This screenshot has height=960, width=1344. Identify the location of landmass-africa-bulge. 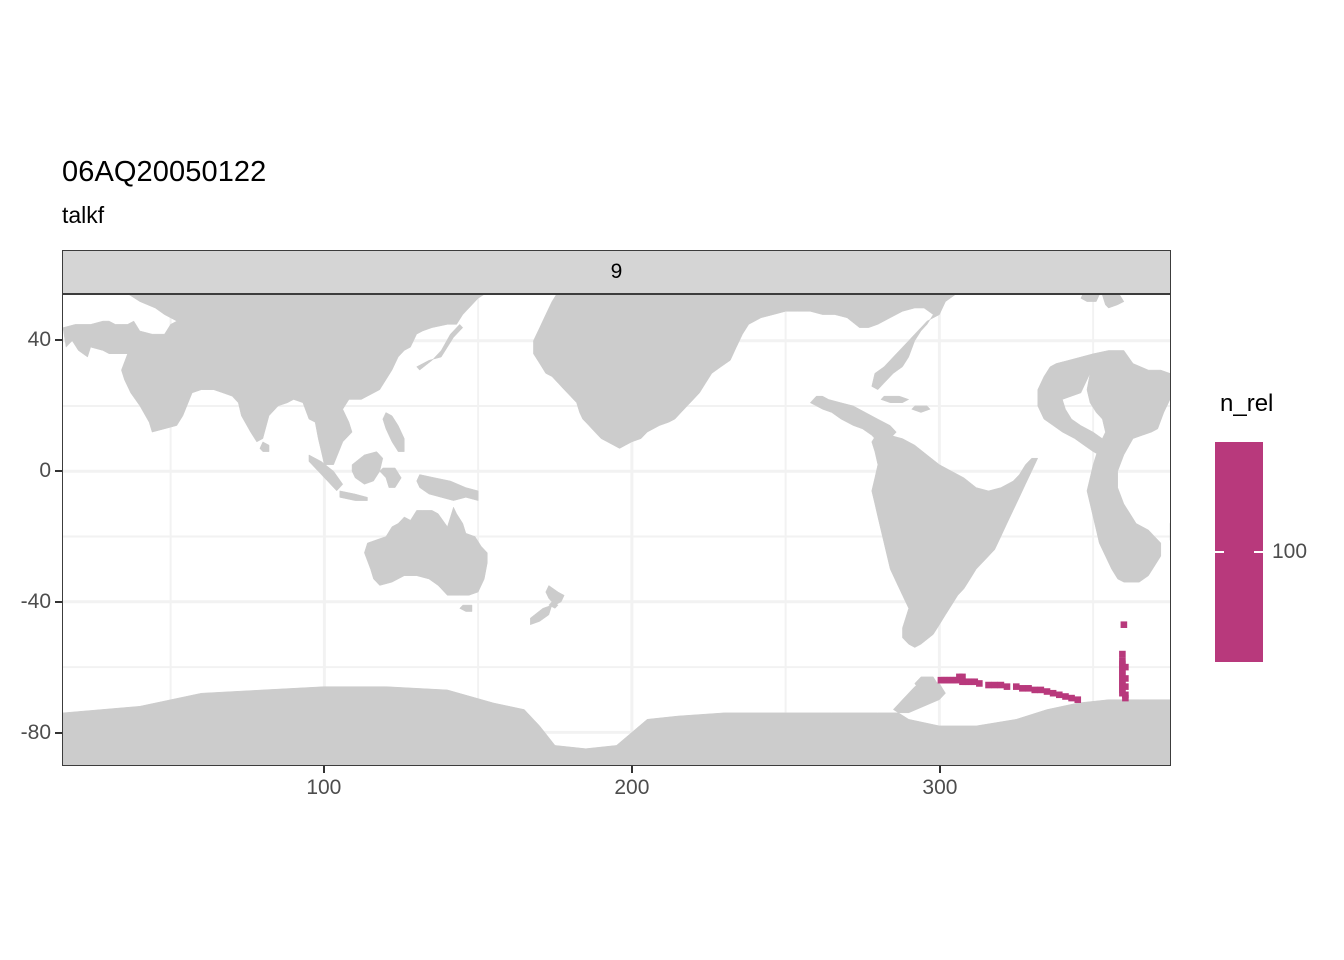
(1071, 404).